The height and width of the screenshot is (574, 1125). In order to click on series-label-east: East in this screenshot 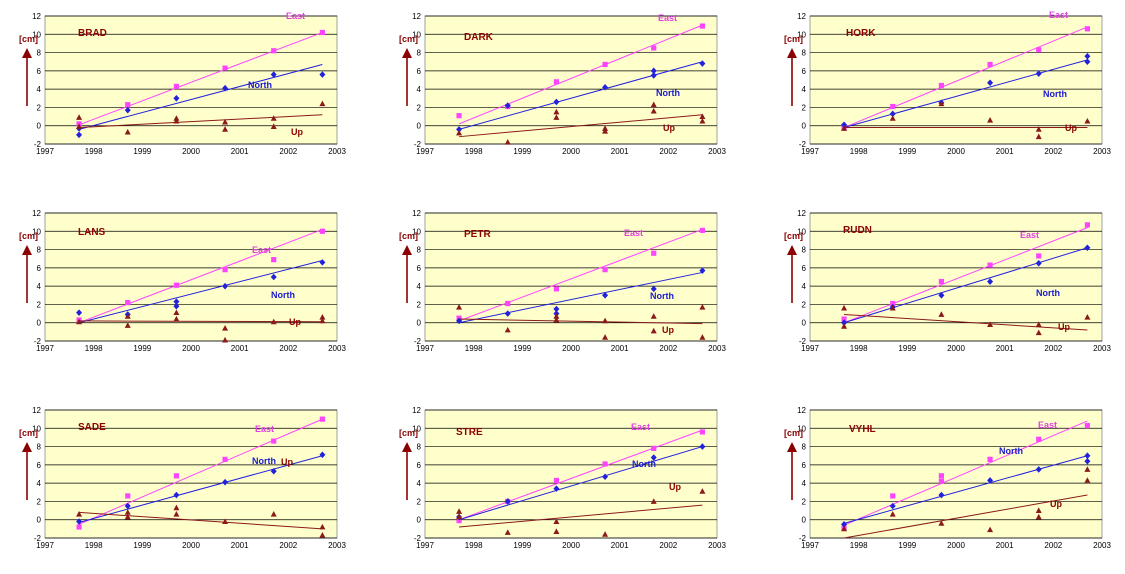, I will do `click(640, 427)`.